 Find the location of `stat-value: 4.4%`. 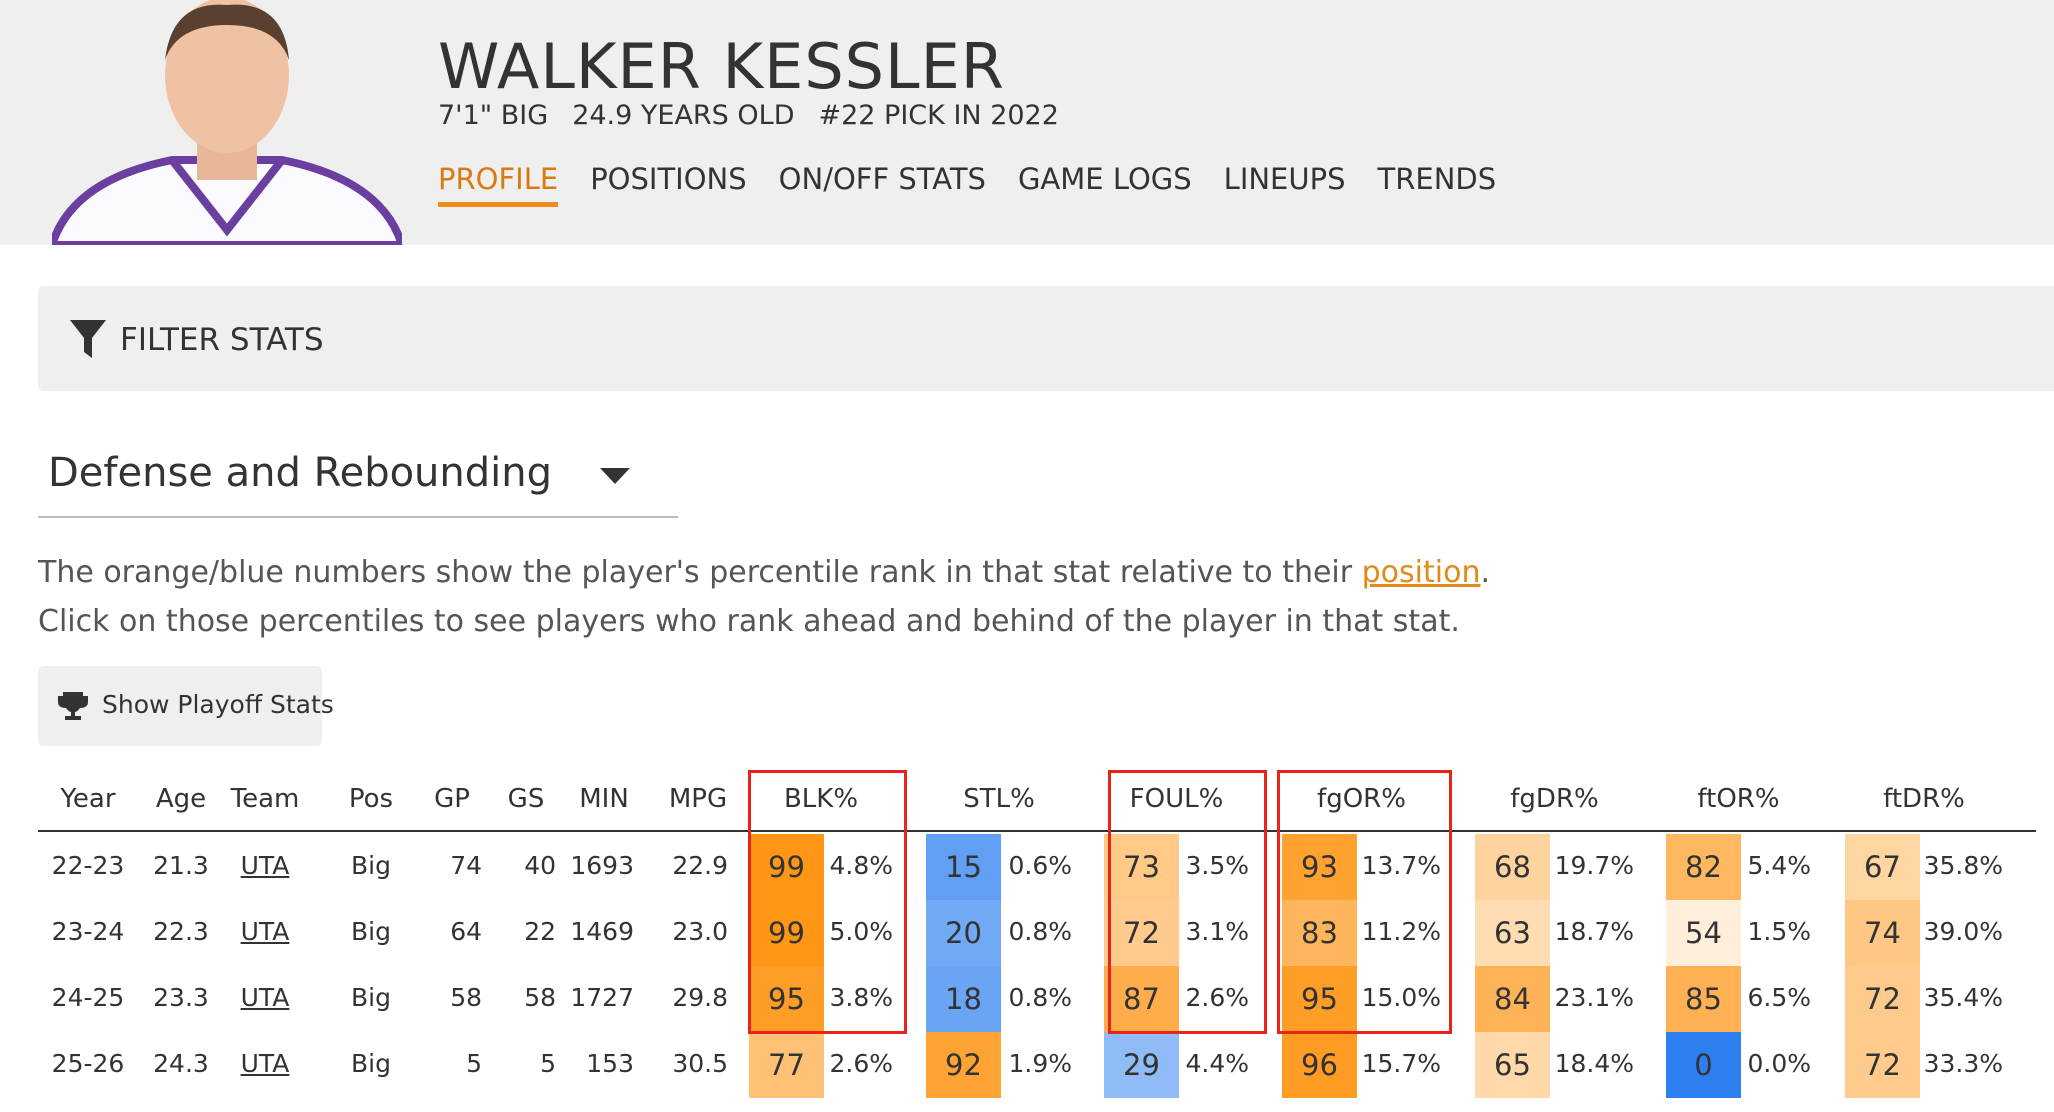

stat-value: 4.4% is located at coordinates (1217, 1063).